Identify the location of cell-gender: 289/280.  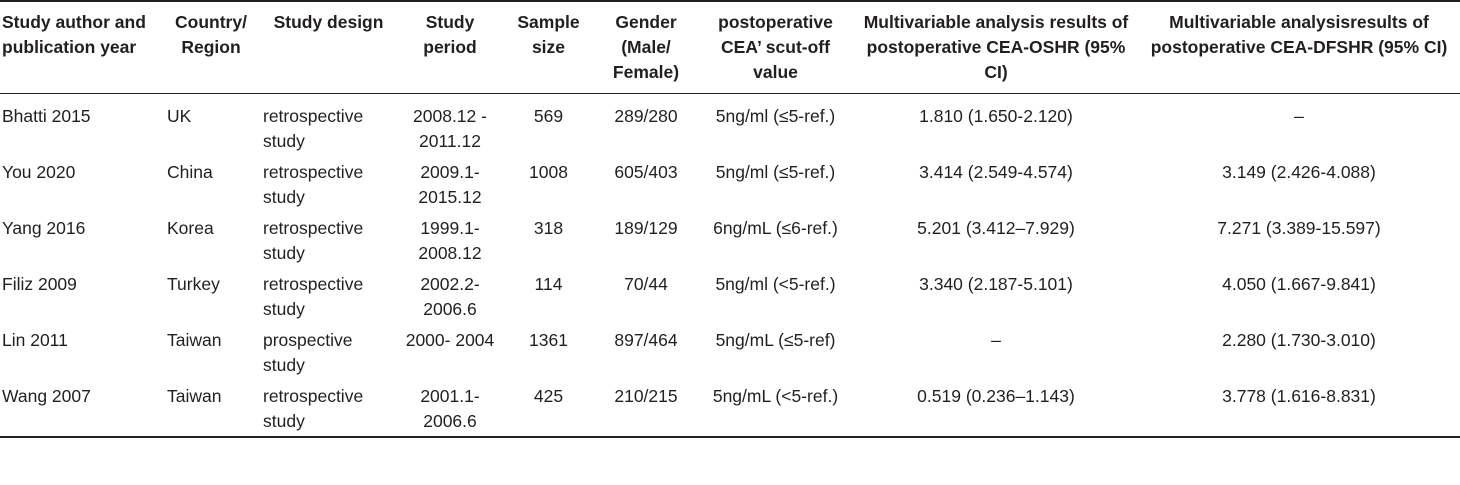
(646, 116).